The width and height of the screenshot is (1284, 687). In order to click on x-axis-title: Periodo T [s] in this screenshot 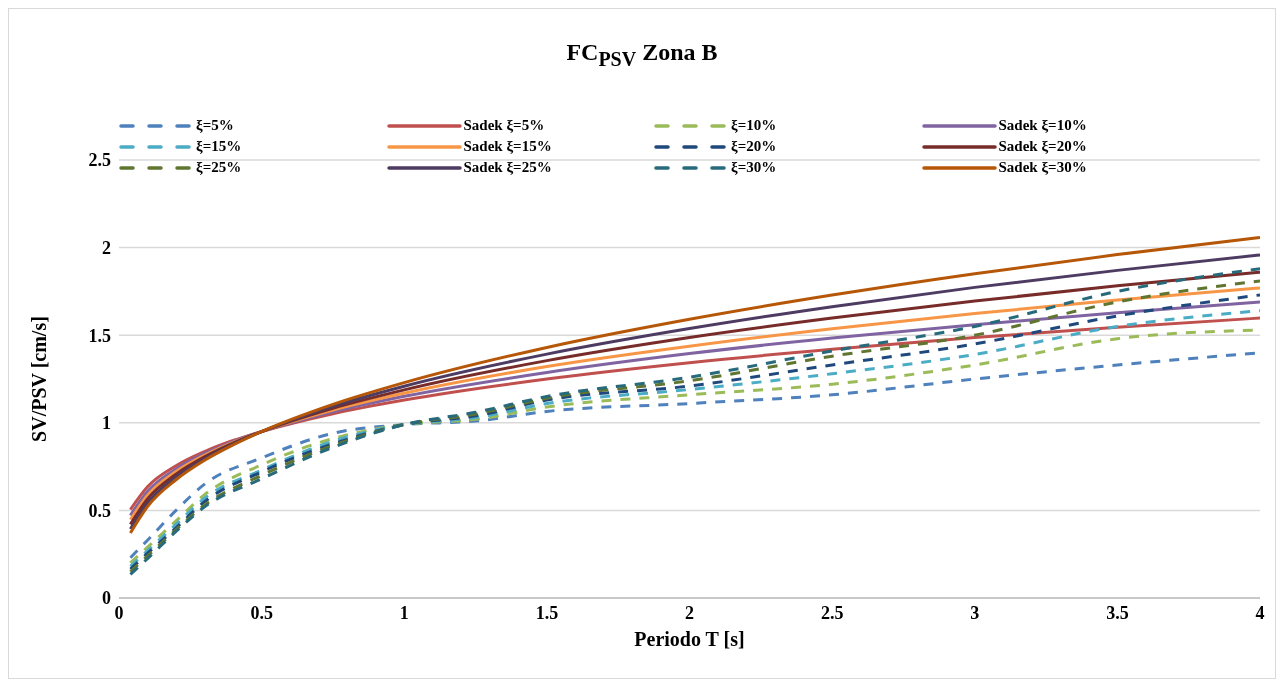, I will do `click(689, 639)`.